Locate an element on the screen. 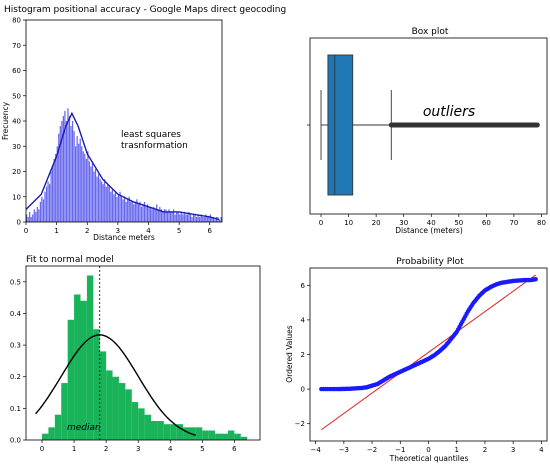 This screenshot has height=472, width=550. boxplot-marks is located at coordinates (423, 125).